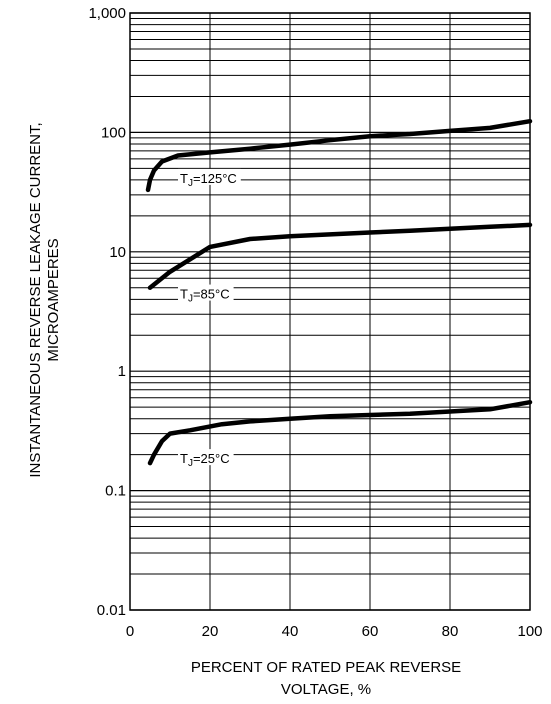 Image resolution: width=551 pixels, height=704 pixels. What do you see at coordinates (209, 318) in the screenshot?
I see `curve-labels: TJ=125°C TJ=85°C TJ=25°C` at bounding box center [209, 318].